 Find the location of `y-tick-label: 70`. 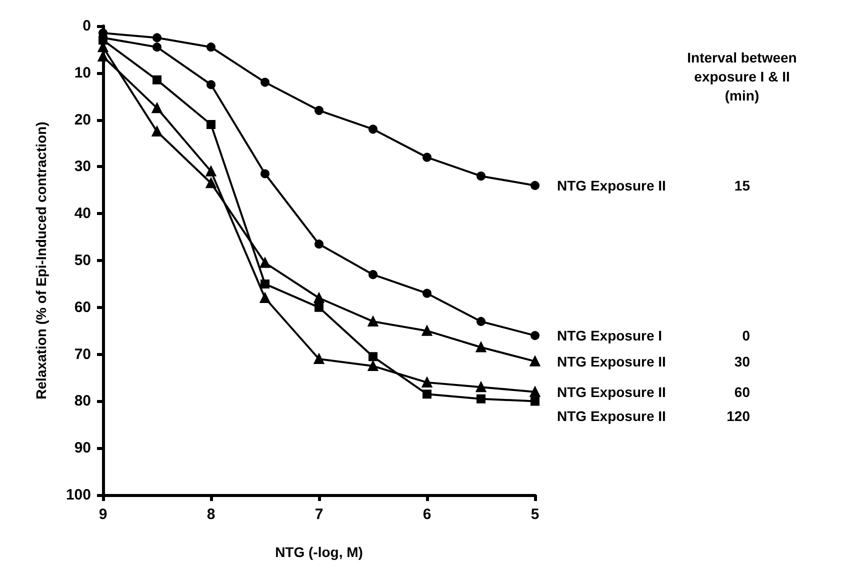

y-tick-label: 70 is located at coordinates (82, 354).